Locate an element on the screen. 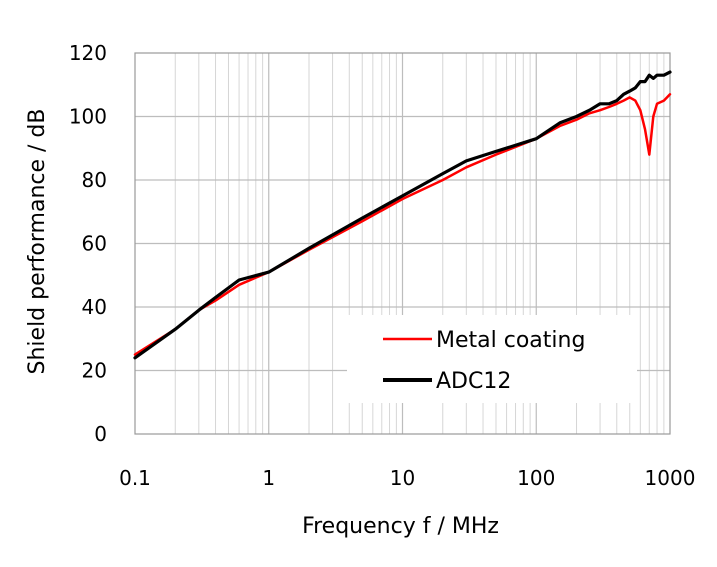 This screenshot has height=567, width=717. x-tick-label: 1000 is located at coordinates (670, 478).